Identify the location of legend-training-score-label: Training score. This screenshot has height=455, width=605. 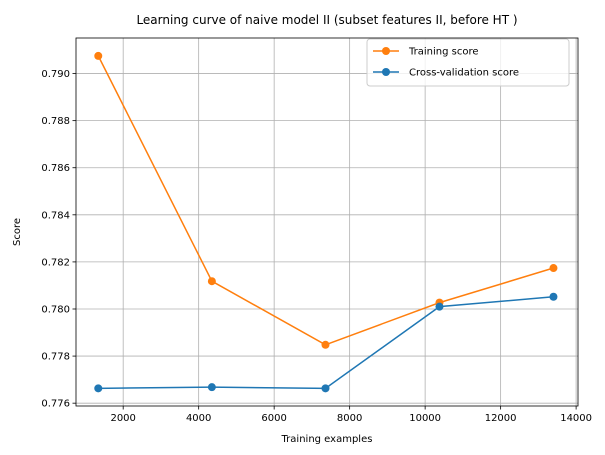
(443, 52).